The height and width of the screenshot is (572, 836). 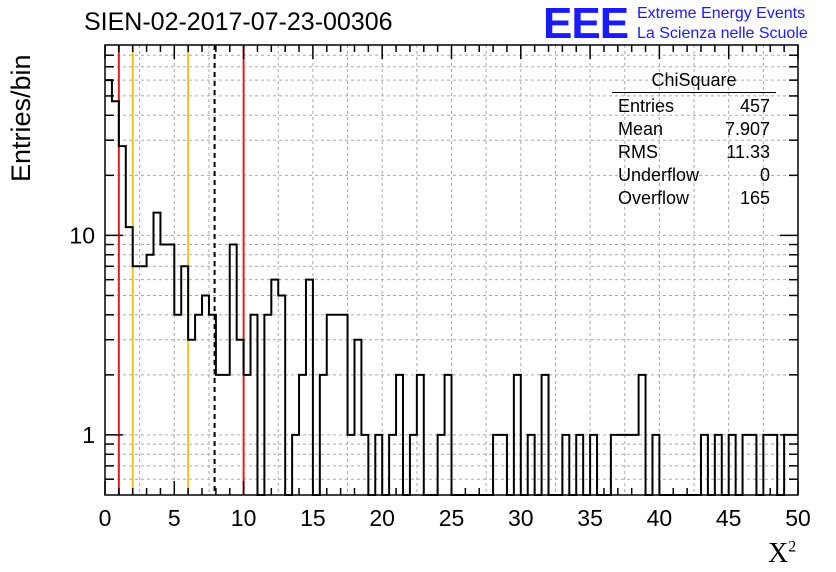 I want to click on stat-label: Underflow, so click(x=659, y=175).